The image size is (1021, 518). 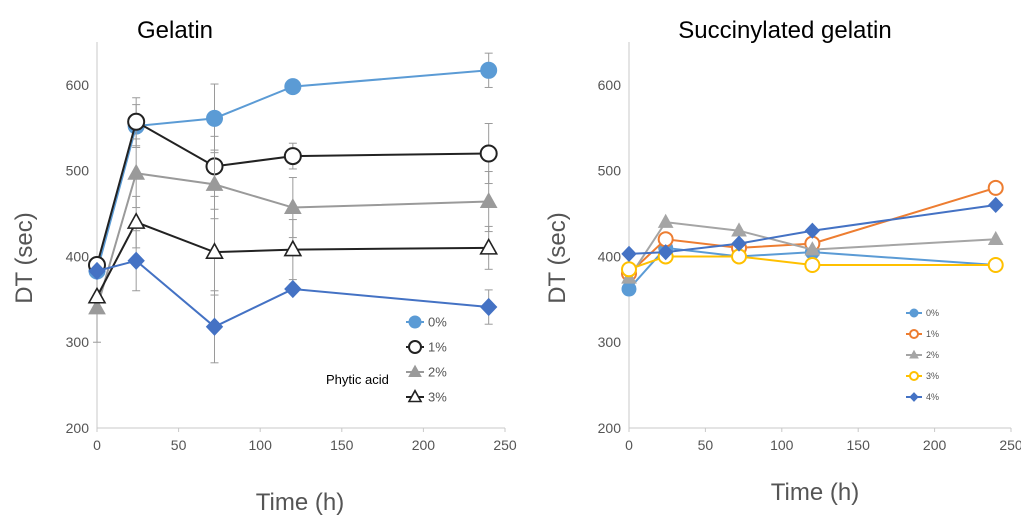 What do you see at coordinates (426, 360) in the screenshot?
I see `legend: 0% 1% 2% 3%` at bounding box center [426, 360].